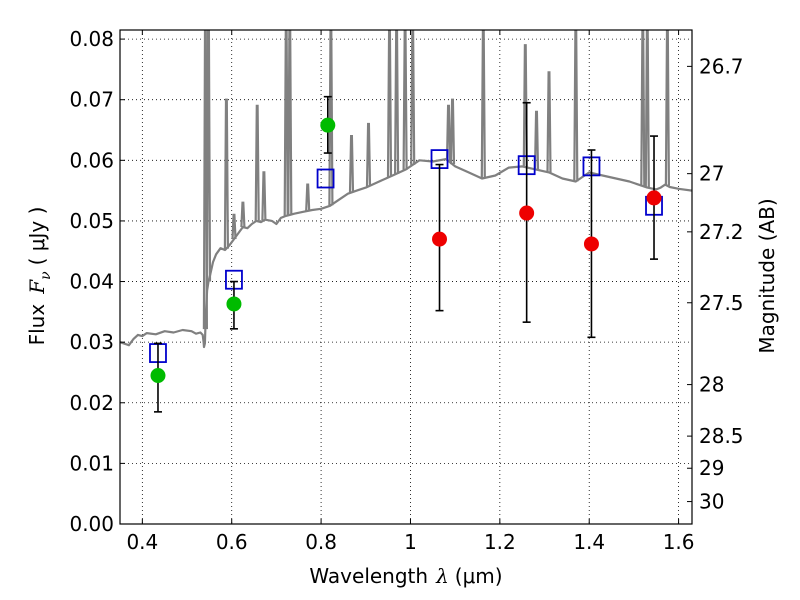  What do you see at coordinates (91, 342) in the screenshot?
I see `y-tick-label: 0.03` at bounding box center [91, 342].